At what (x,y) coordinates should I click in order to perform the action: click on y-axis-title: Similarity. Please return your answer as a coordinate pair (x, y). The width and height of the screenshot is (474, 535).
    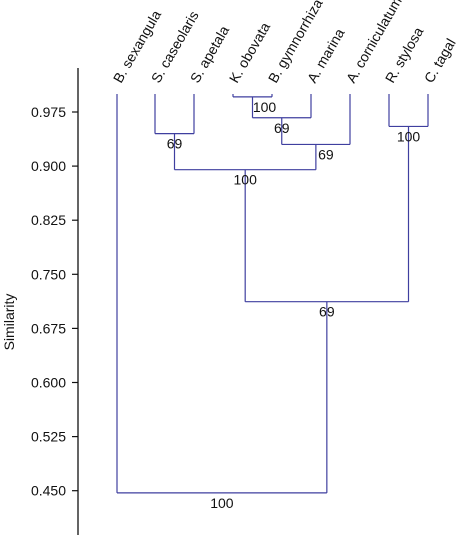
    Looking at the image, I should click on (9, 322).